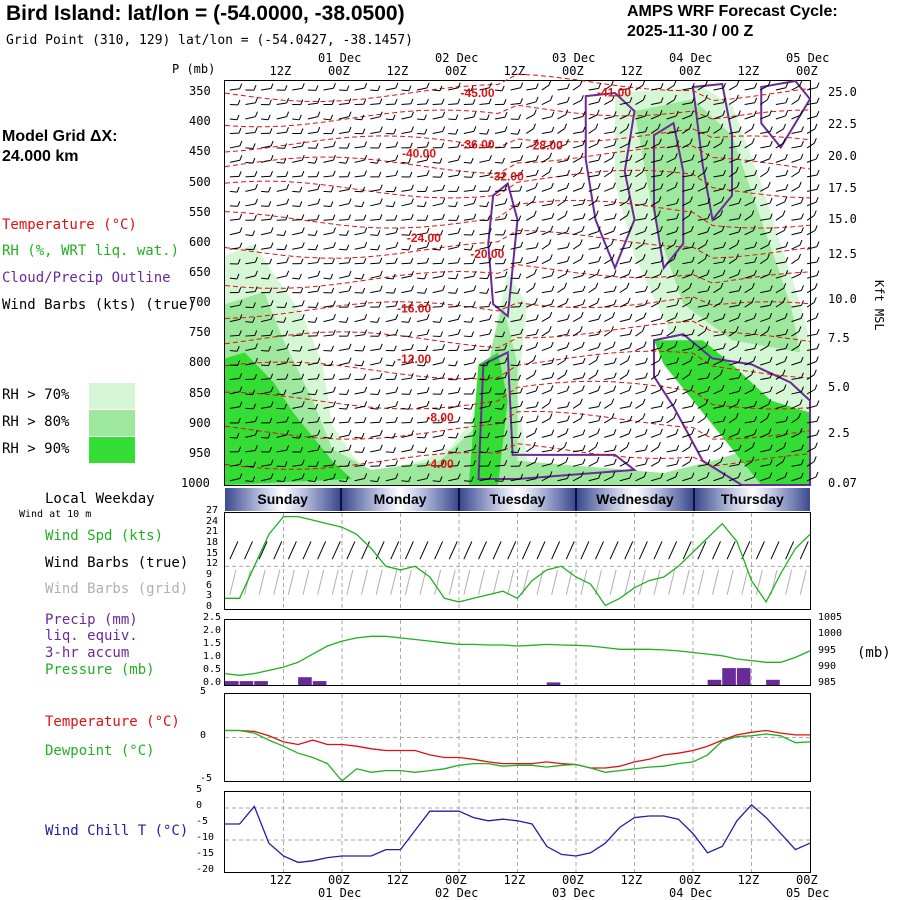  I want to click on precip-bar, so click(553, 683).